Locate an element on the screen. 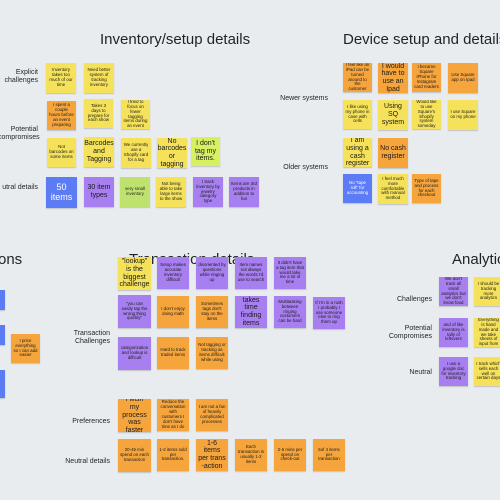 This screenshot has height=500, width=500. sticky-note: 2-5 mins per spend on check-out is located at coordinates (290, 455).